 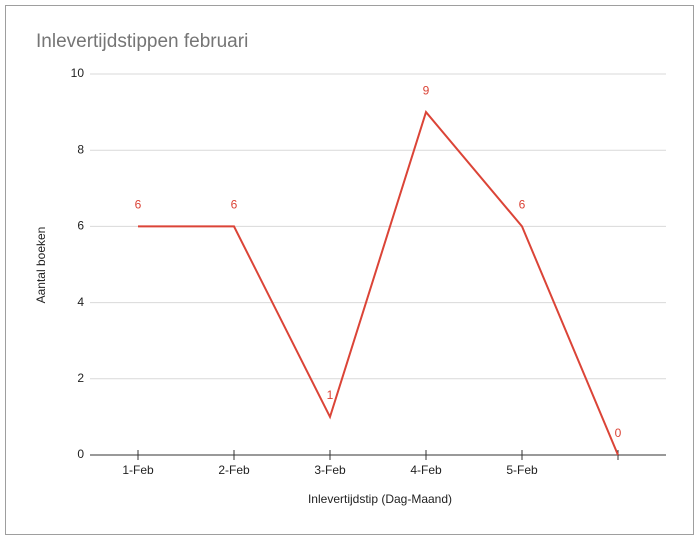 What do you see at coordinates (618, 433) in the screenshot?
I see `data-label: 0` at bounding box center [618, 433].